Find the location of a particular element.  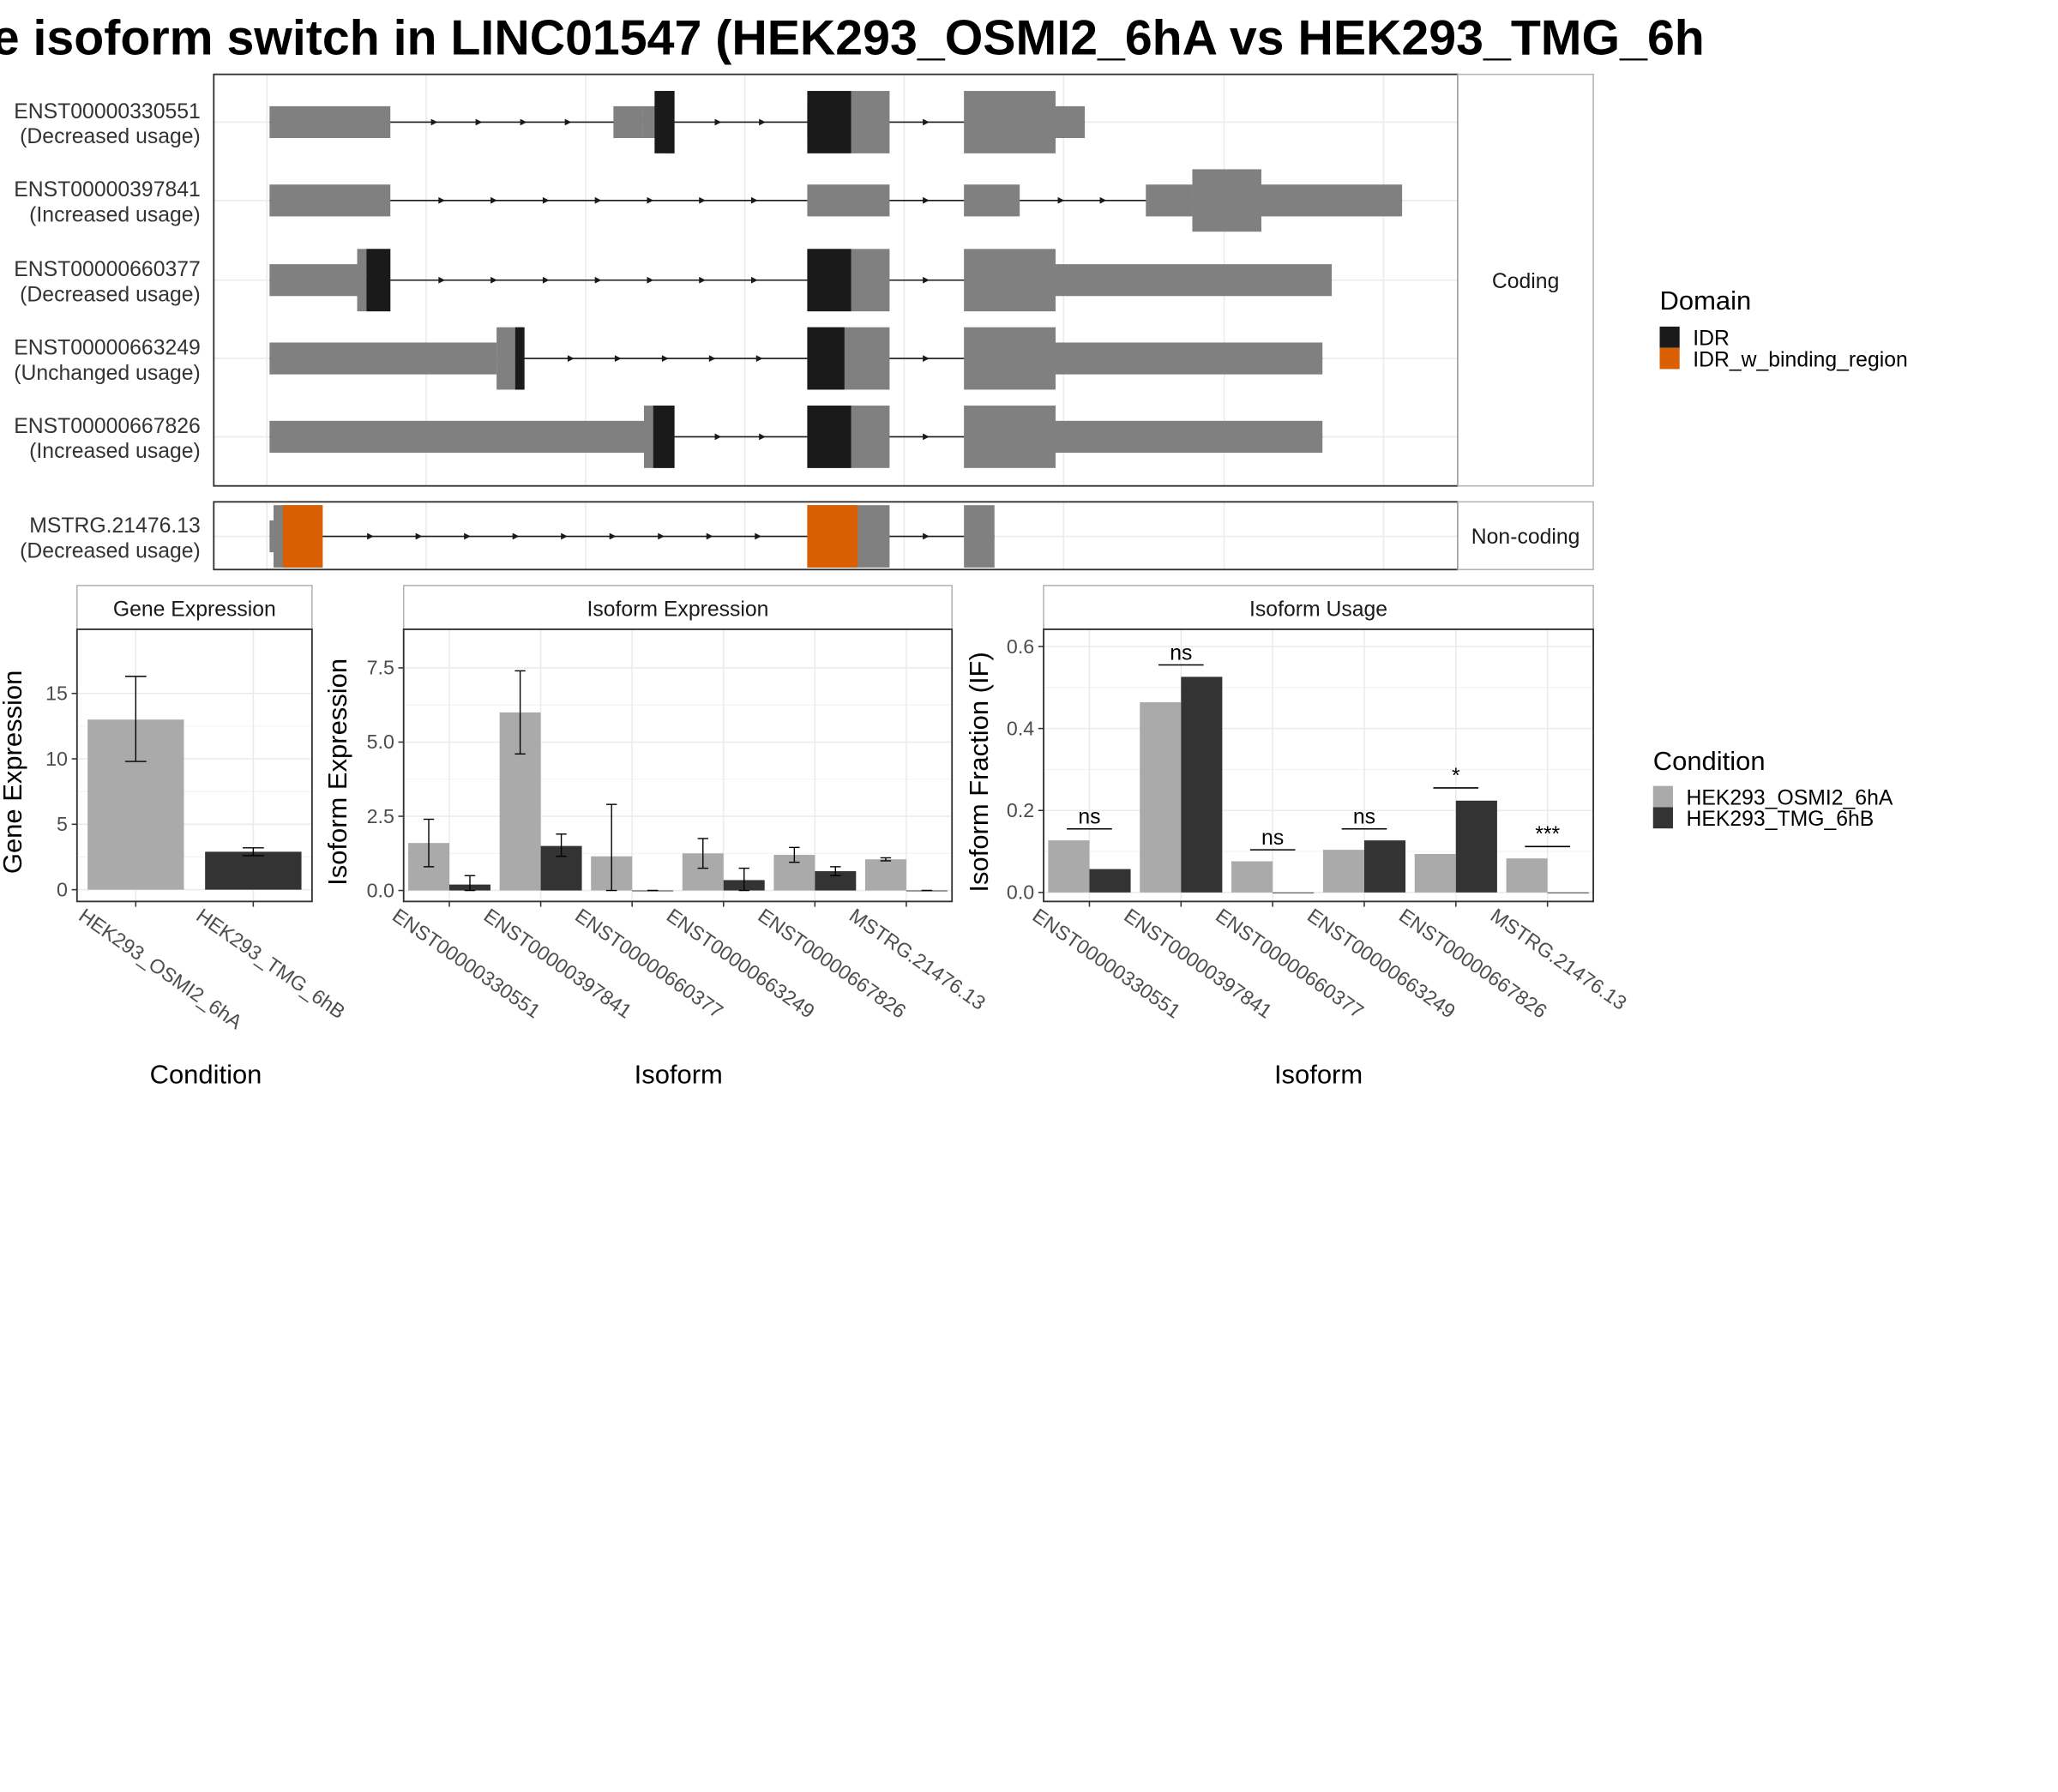

chart-title: Gene Expression is located at coordinates (195, 609).